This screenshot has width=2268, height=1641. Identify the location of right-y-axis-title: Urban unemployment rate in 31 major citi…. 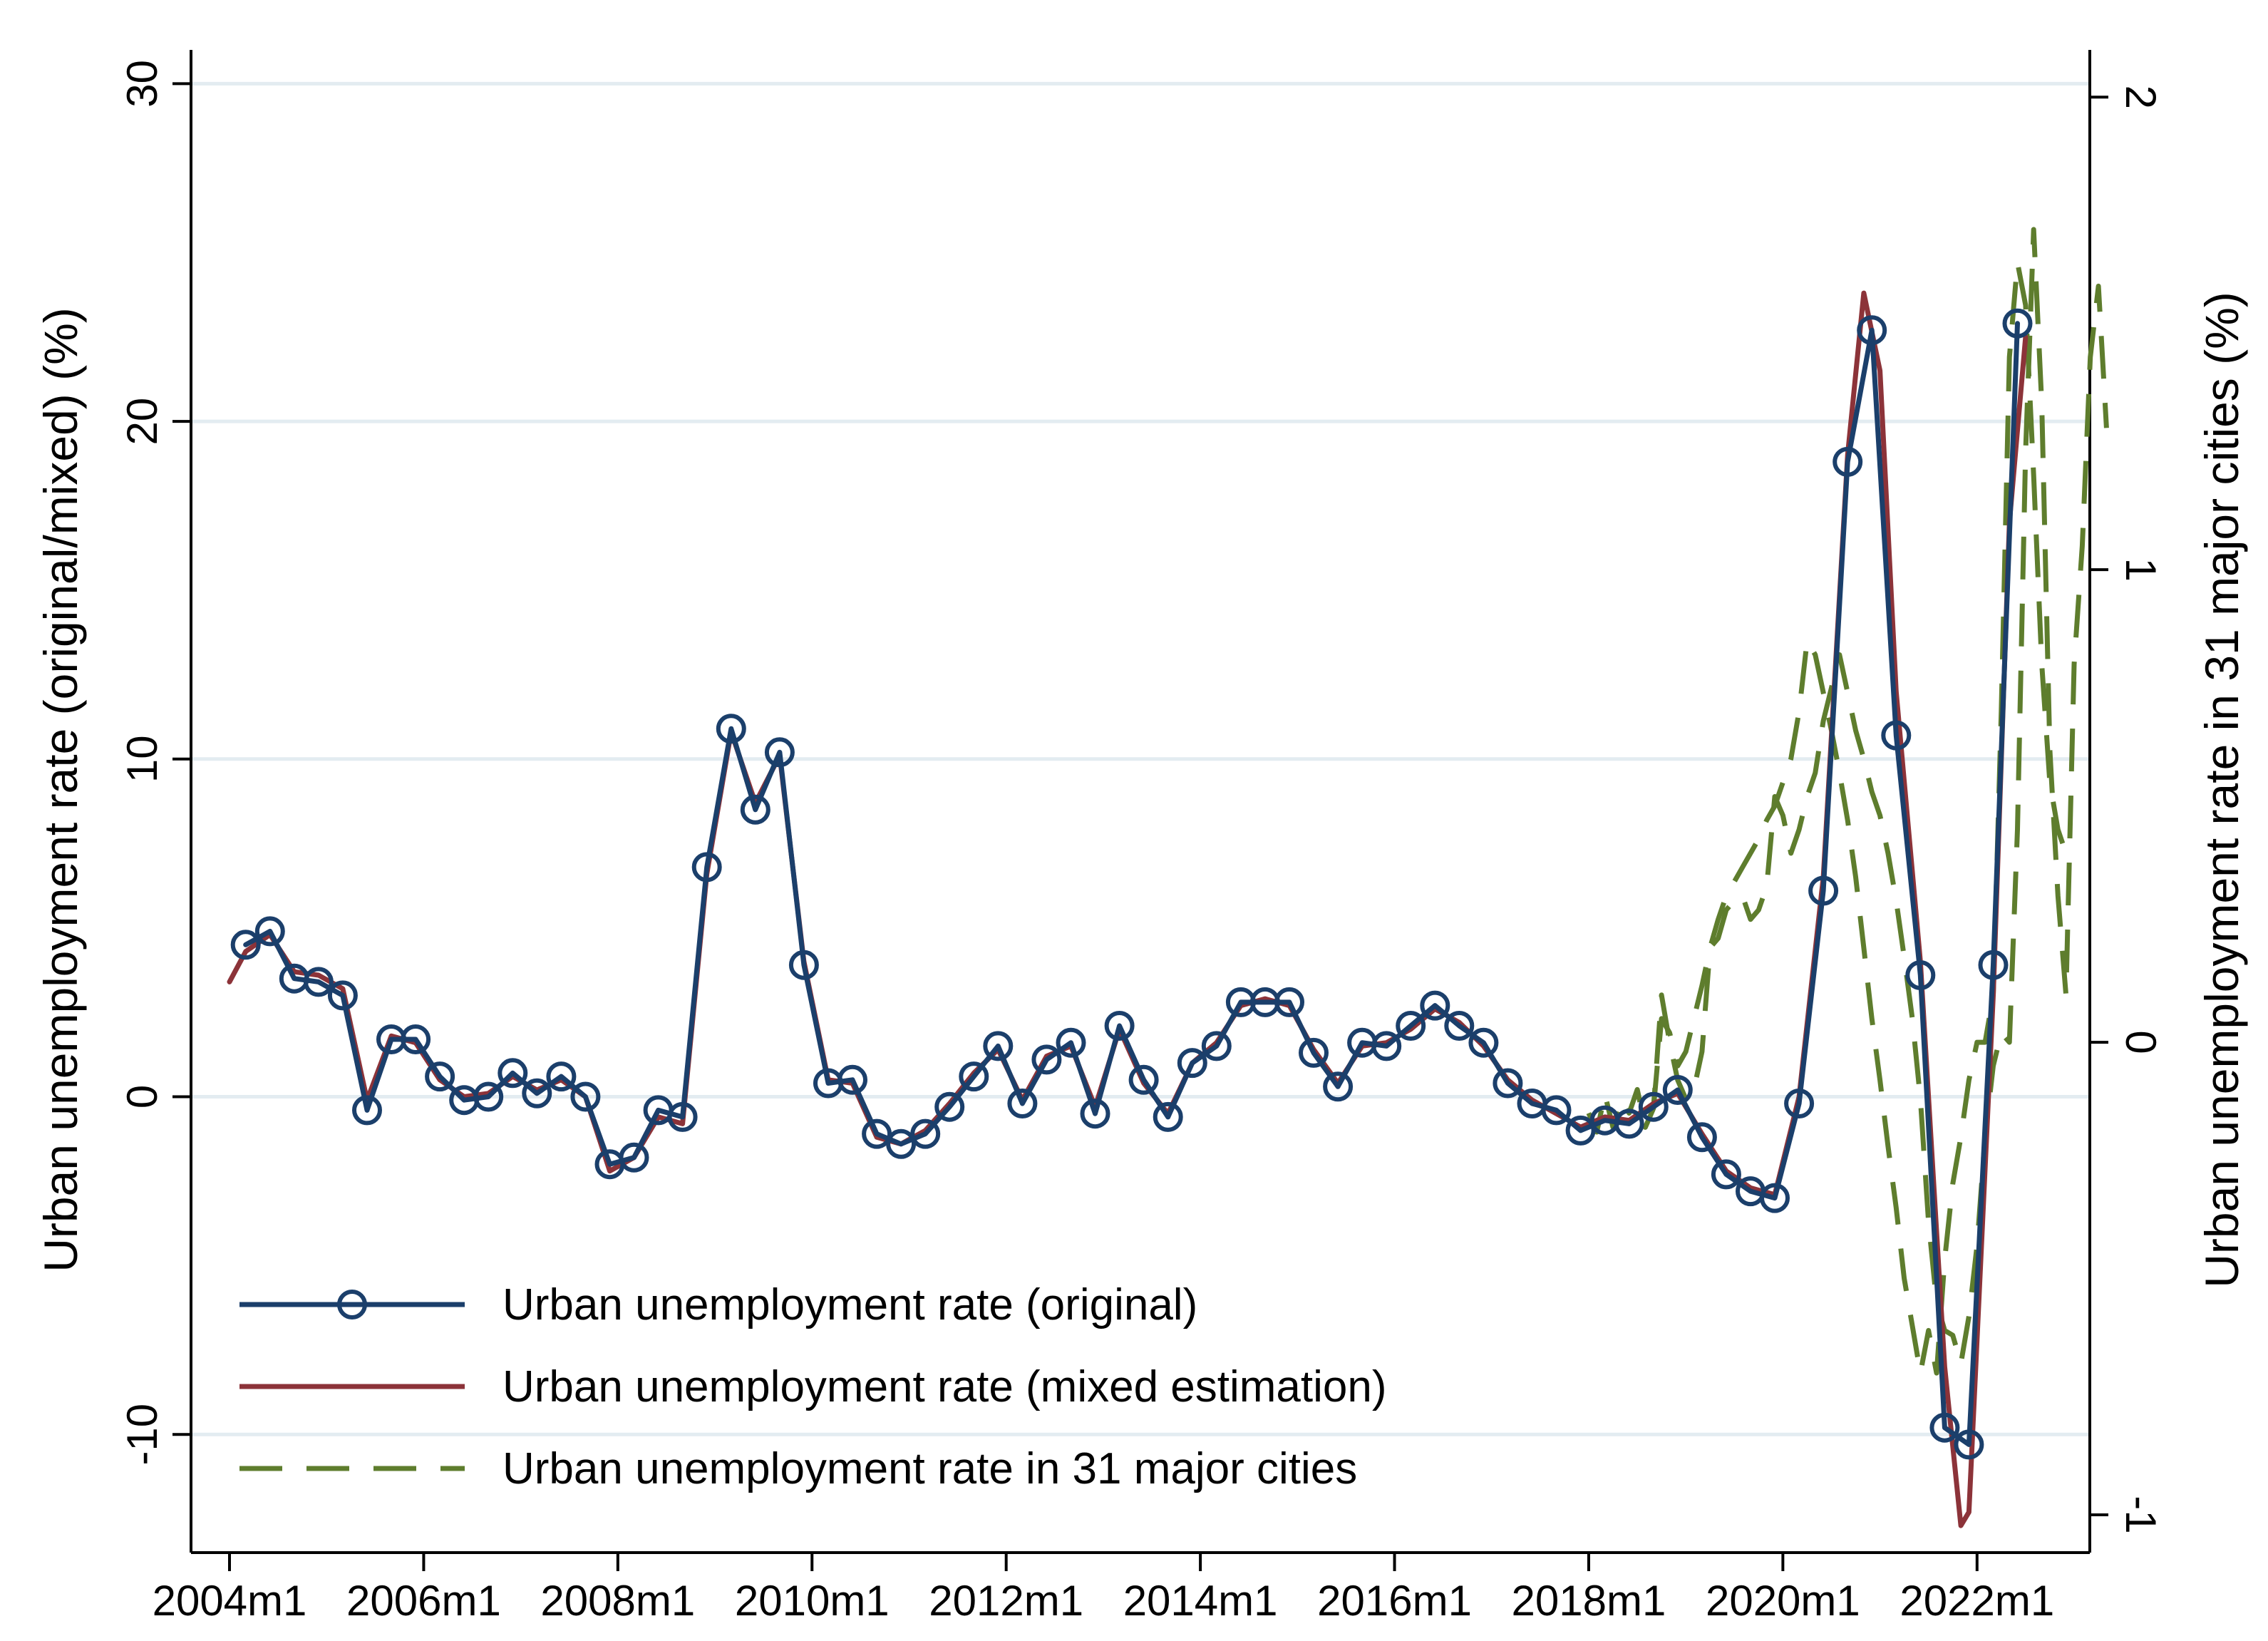
(2221, 790).